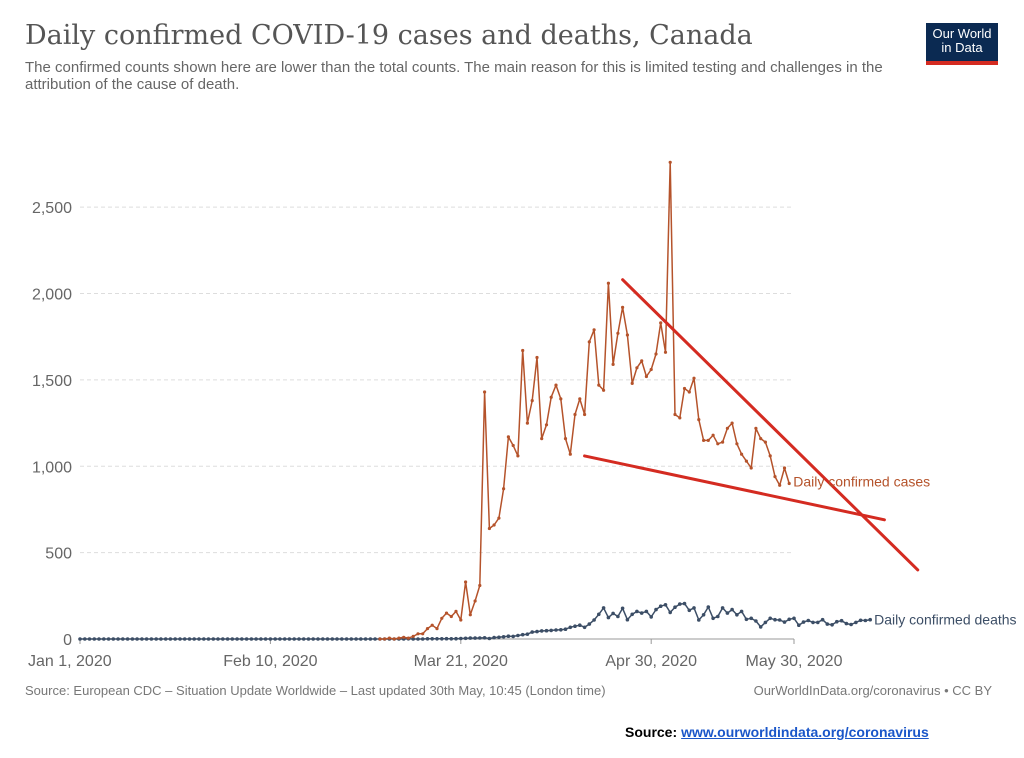 Image resolution: width=1024 pixels, height=758 pixels. What do you see at coordinates (872, 690) in the screenshot?
I see `credit-link: OurWorldInData.org/coronavirus • CC BY` at bounding box center [872, 690].